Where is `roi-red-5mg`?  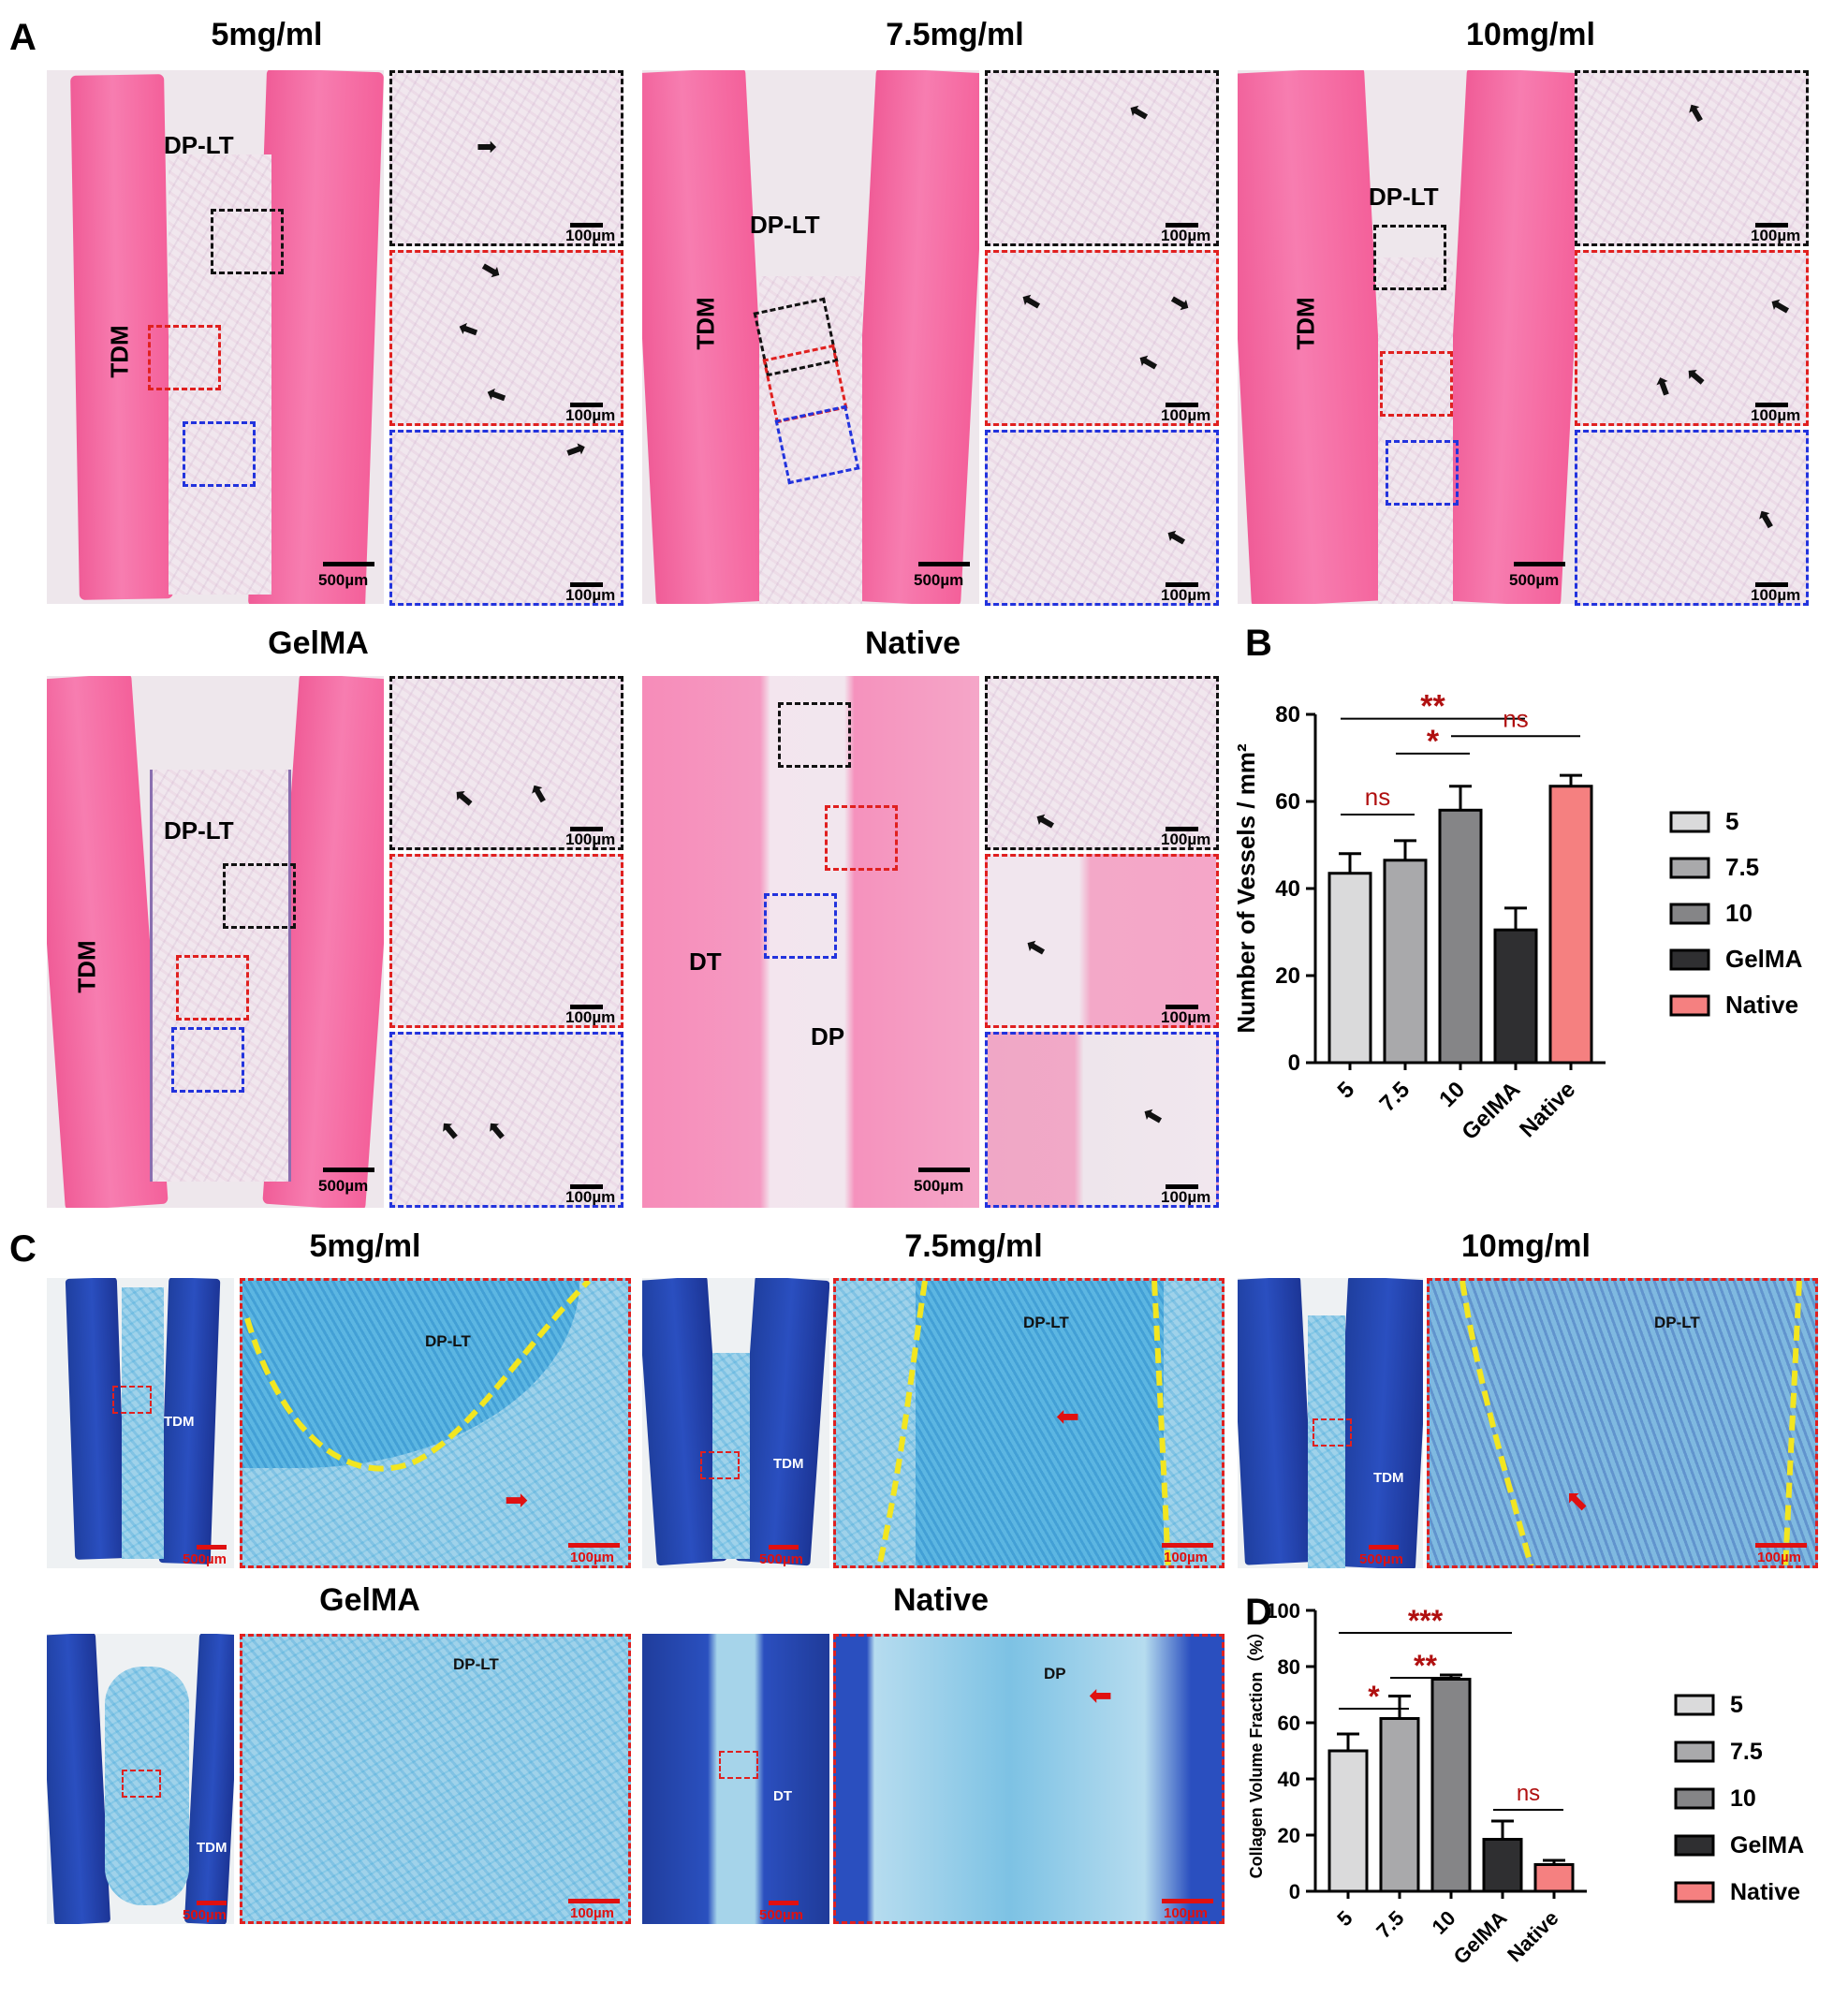 roi-red-5mg is located at coordinates (184, 358).